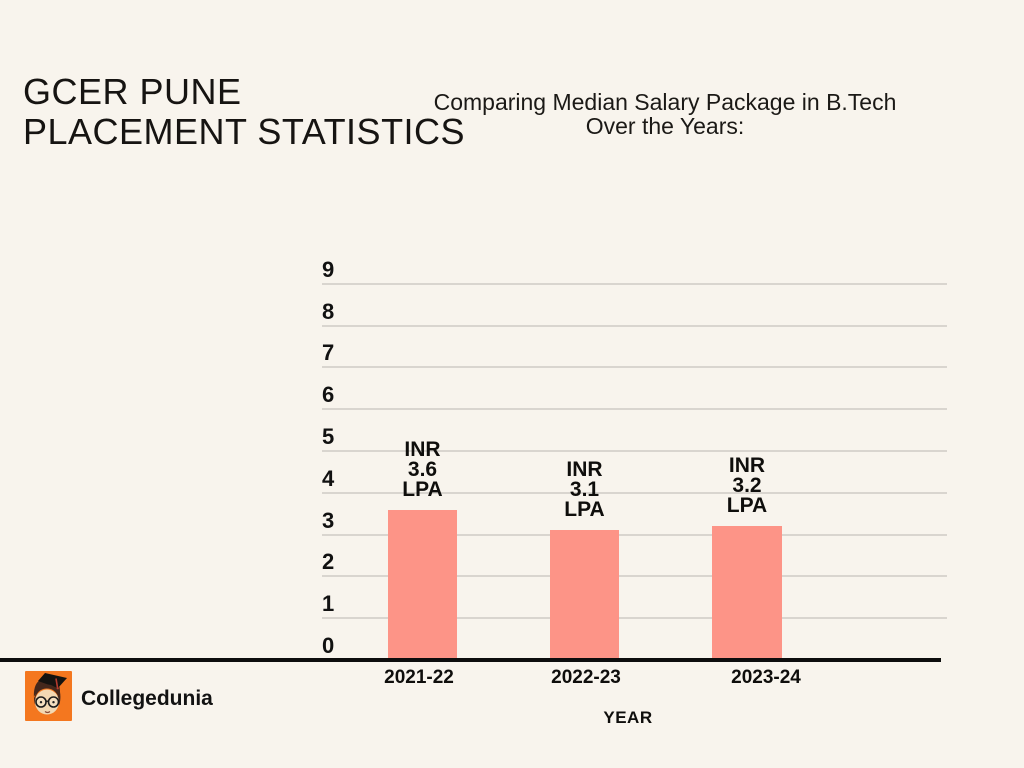 This screenshot has height=768, width=1024. I want to click on bar-value-label: INR 3.6 LPA, so click(422, 469).